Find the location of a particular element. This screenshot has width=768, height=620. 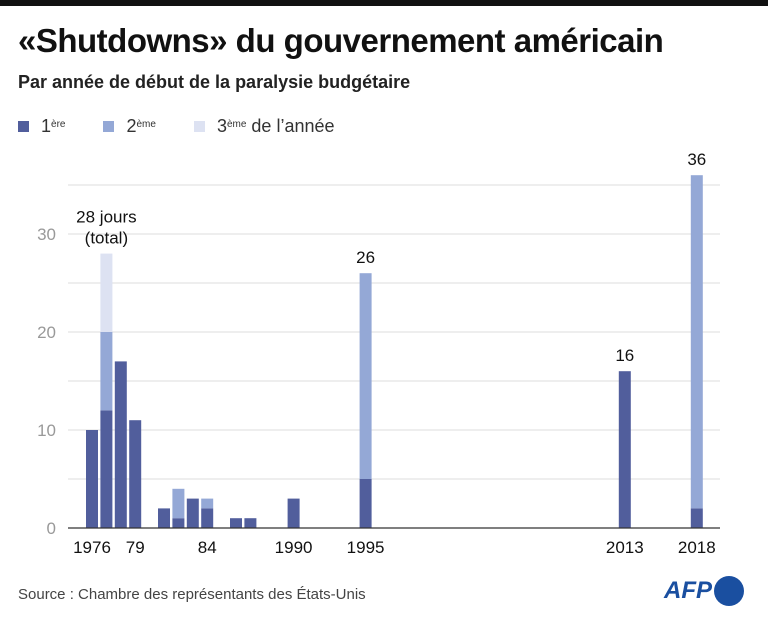

y-tick-label: 10 is located at coordinates (46, 430).